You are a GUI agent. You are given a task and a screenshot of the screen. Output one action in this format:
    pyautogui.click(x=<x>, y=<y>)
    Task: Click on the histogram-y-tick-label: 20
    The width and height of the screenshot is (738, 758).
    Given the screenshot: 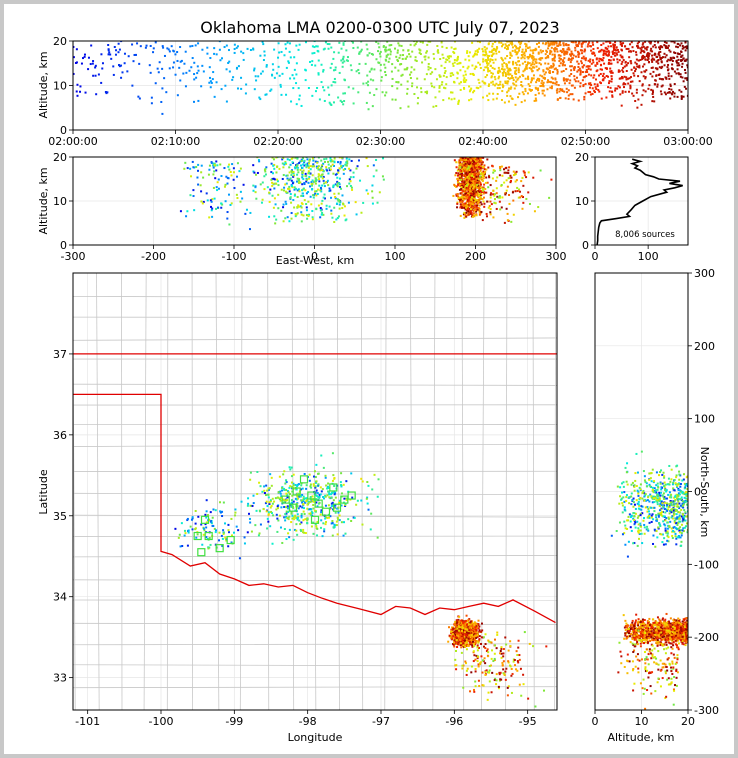 What is the action you would take?
    pyautogui.click(x=582, y=157)
    